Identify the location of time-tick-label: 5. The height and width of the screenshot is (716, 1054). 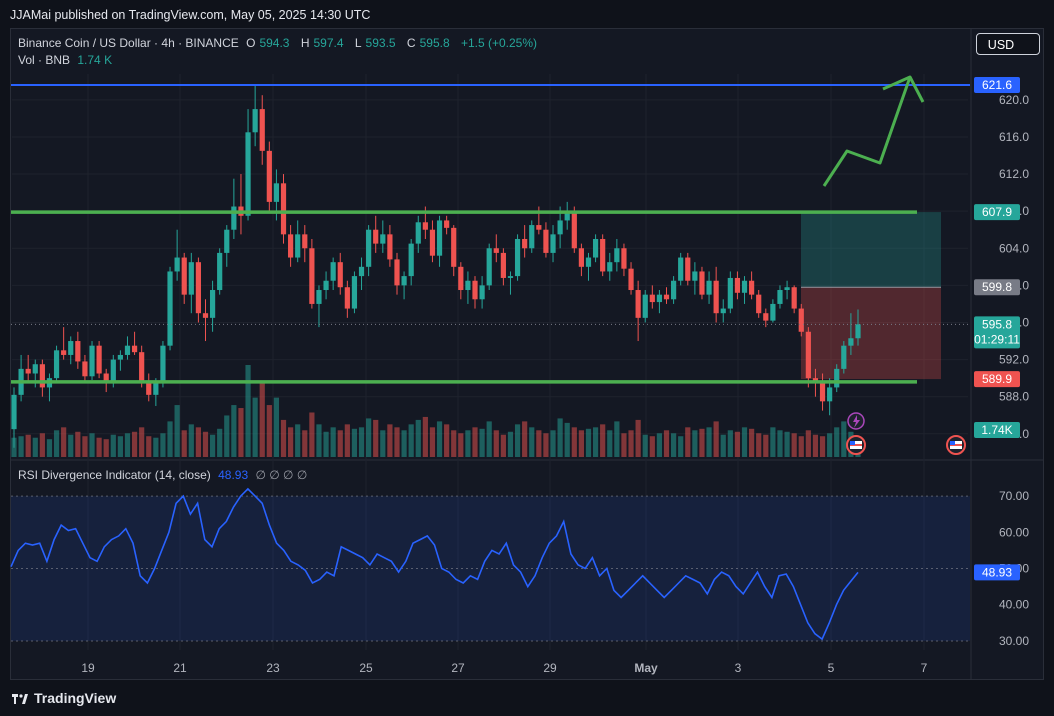
(831, 668).